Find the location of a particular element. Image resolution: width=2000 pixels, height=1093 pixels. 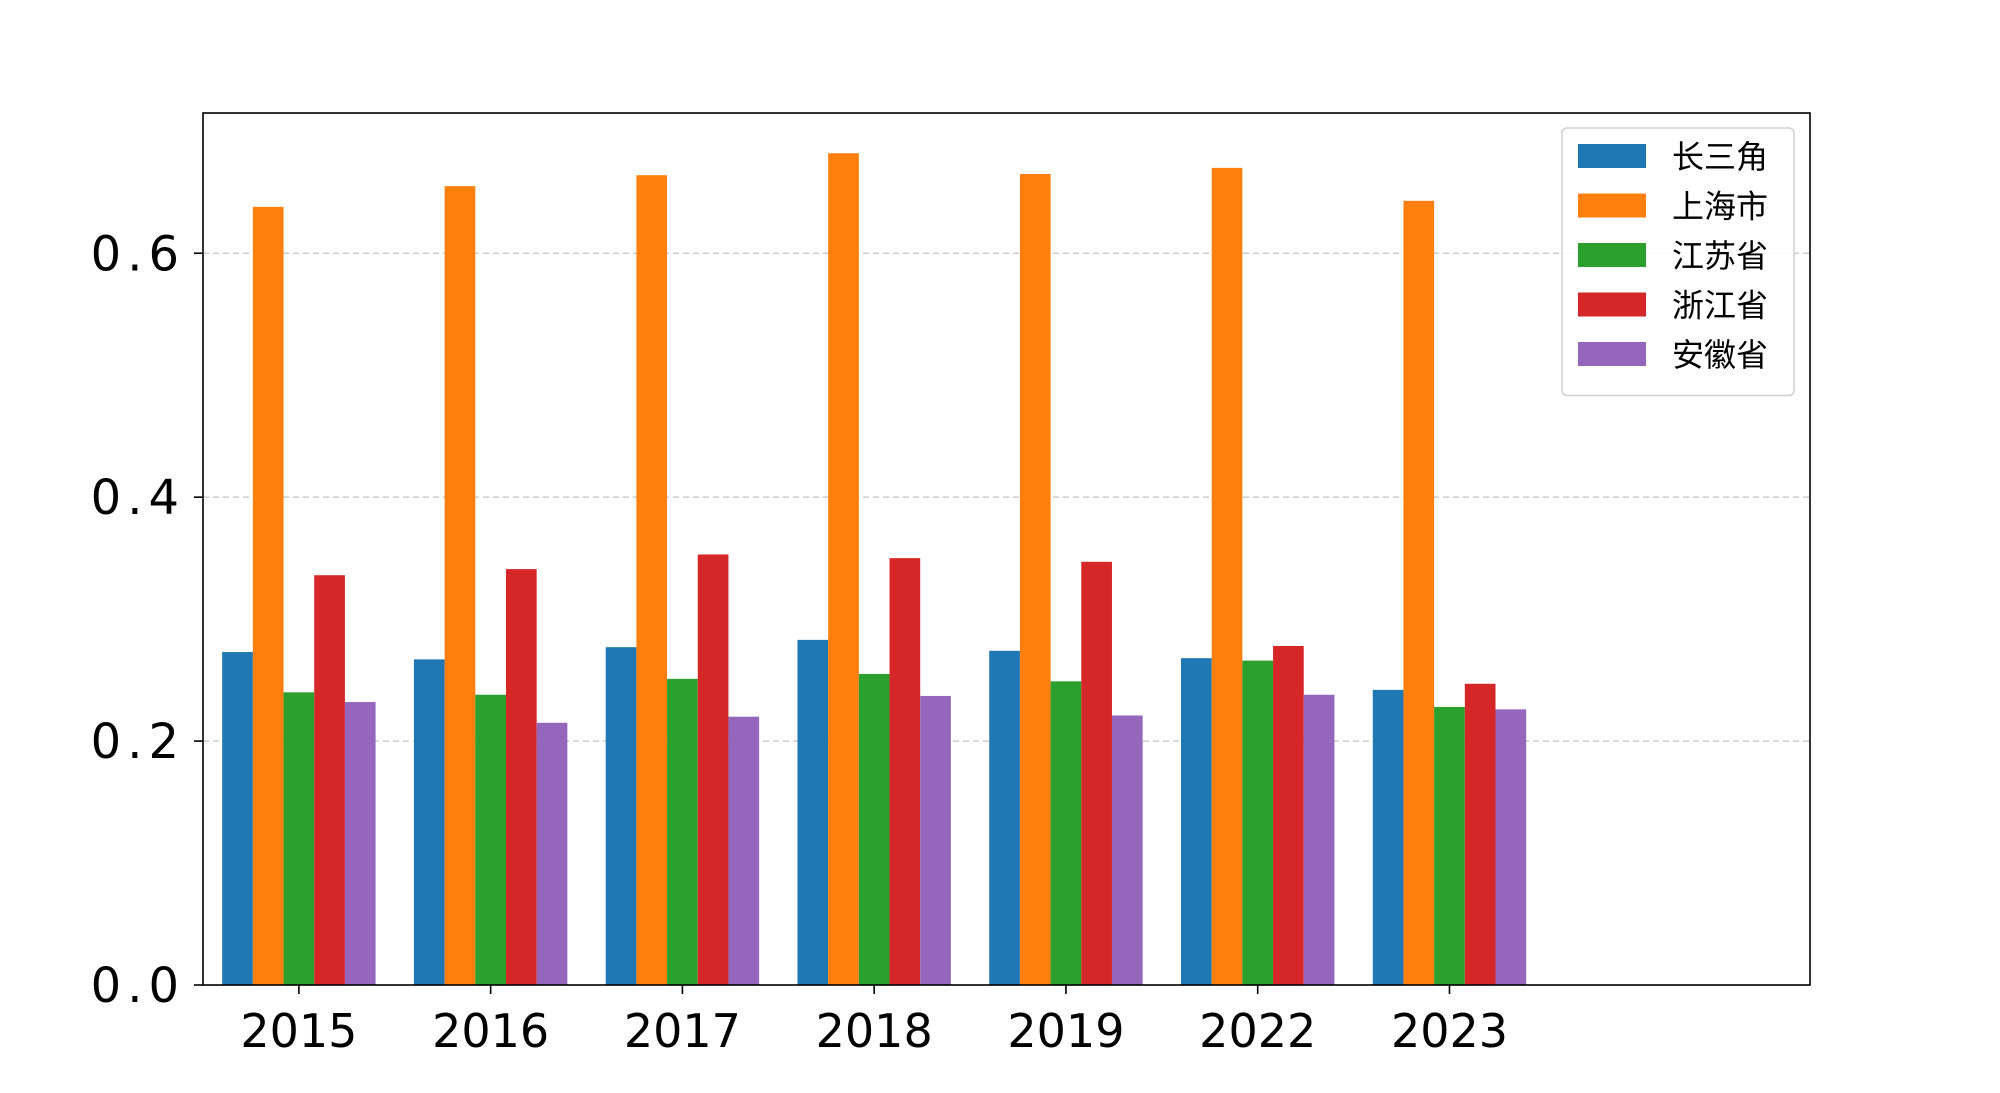

bar-2016-江苏省 is located at coordinates (490, 839).